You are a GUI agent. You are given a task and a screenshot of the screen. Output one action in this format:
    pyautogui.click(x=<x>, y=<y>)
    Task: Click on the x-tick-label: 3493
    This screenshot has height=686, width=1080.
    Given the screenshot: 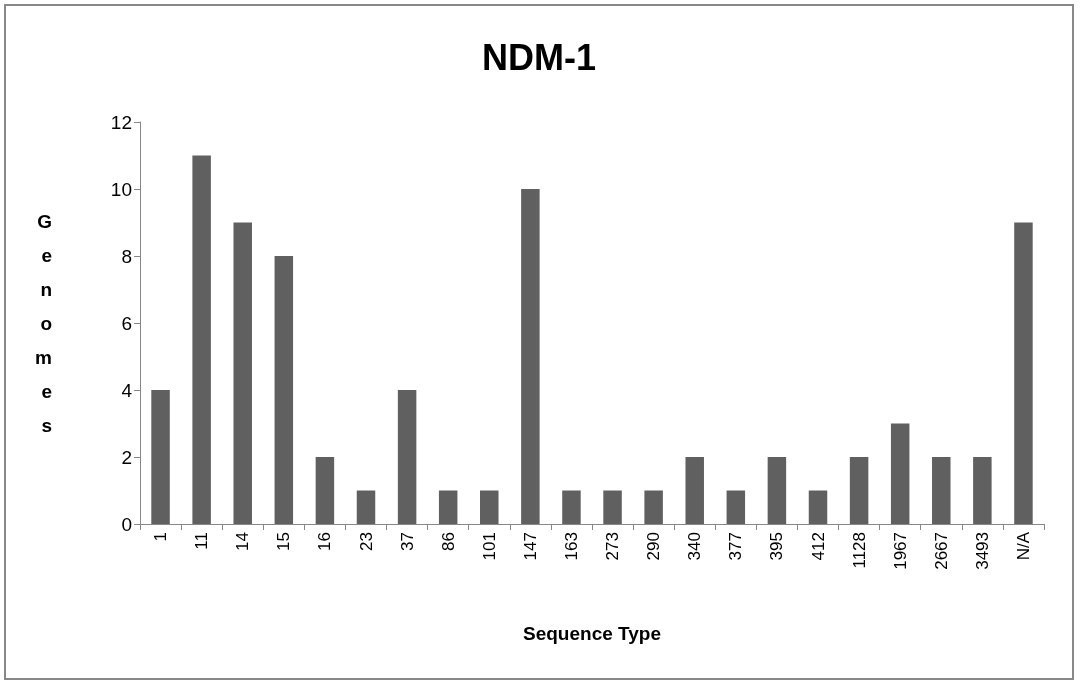 What is the action you would take?
    pyautogui.click(x=982, y=551)
    